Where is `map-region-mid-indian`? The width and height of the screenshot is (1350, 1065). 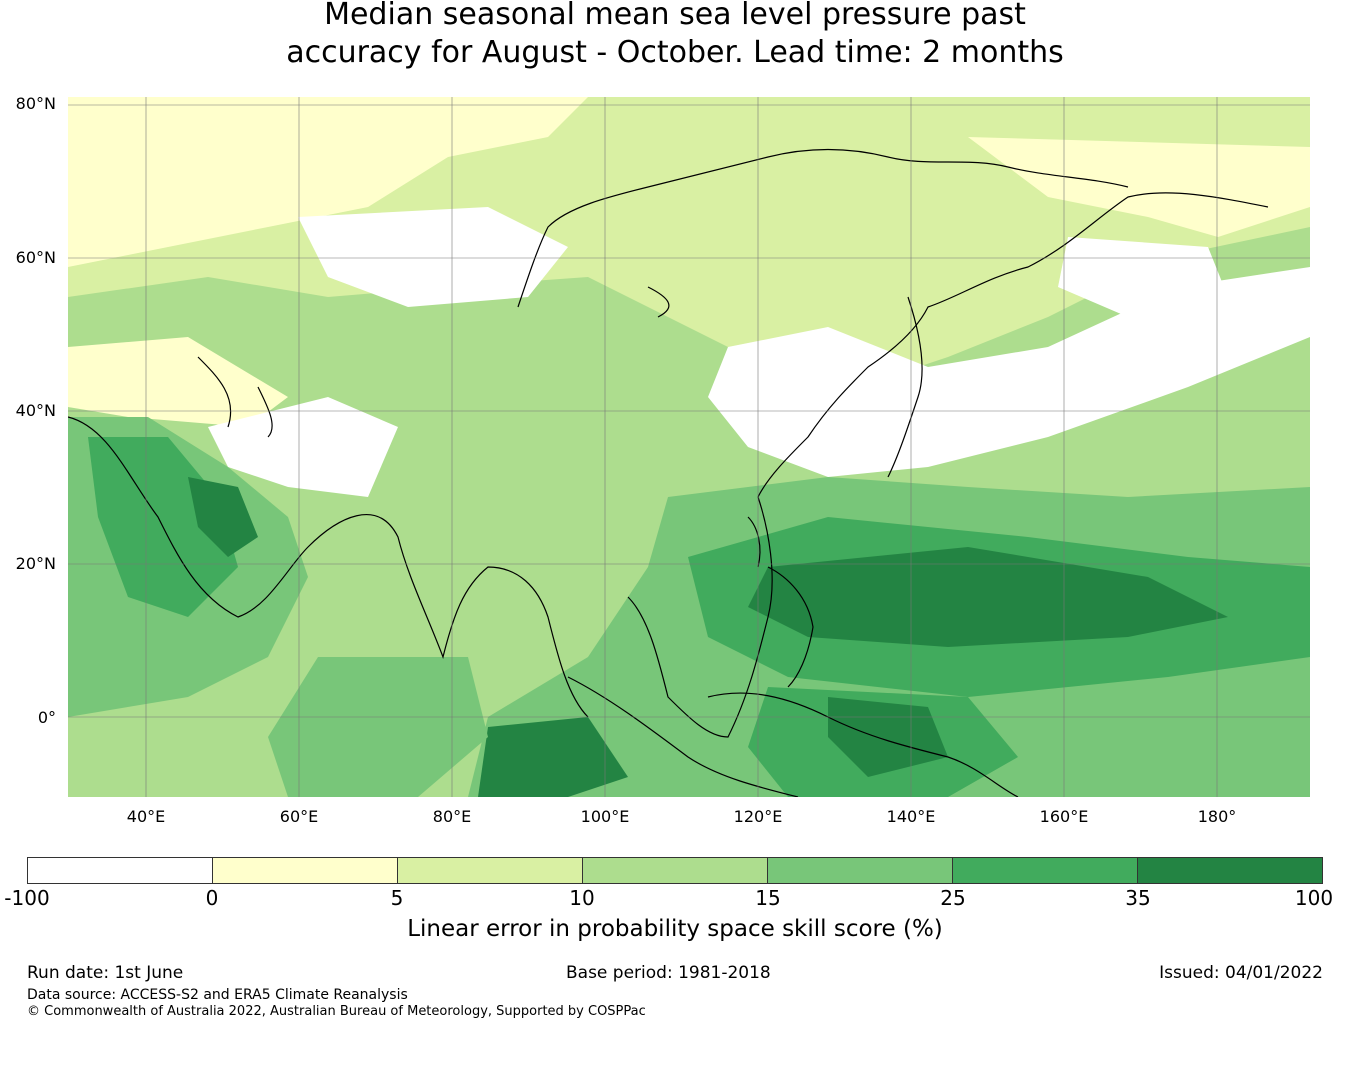 map-region-mid-indian is located at coordinates (378, 727).